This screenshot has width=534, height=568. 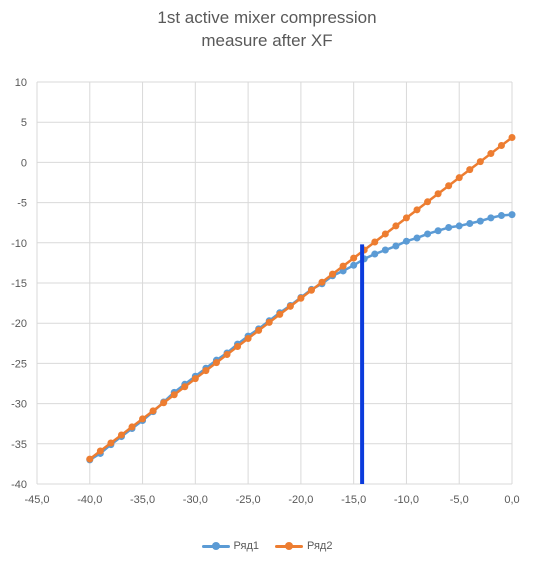 What do you see at coordinates (406, 500) in the screenshot?
I see `x-tick-label: -10,0` at bounding box center [406, 500].